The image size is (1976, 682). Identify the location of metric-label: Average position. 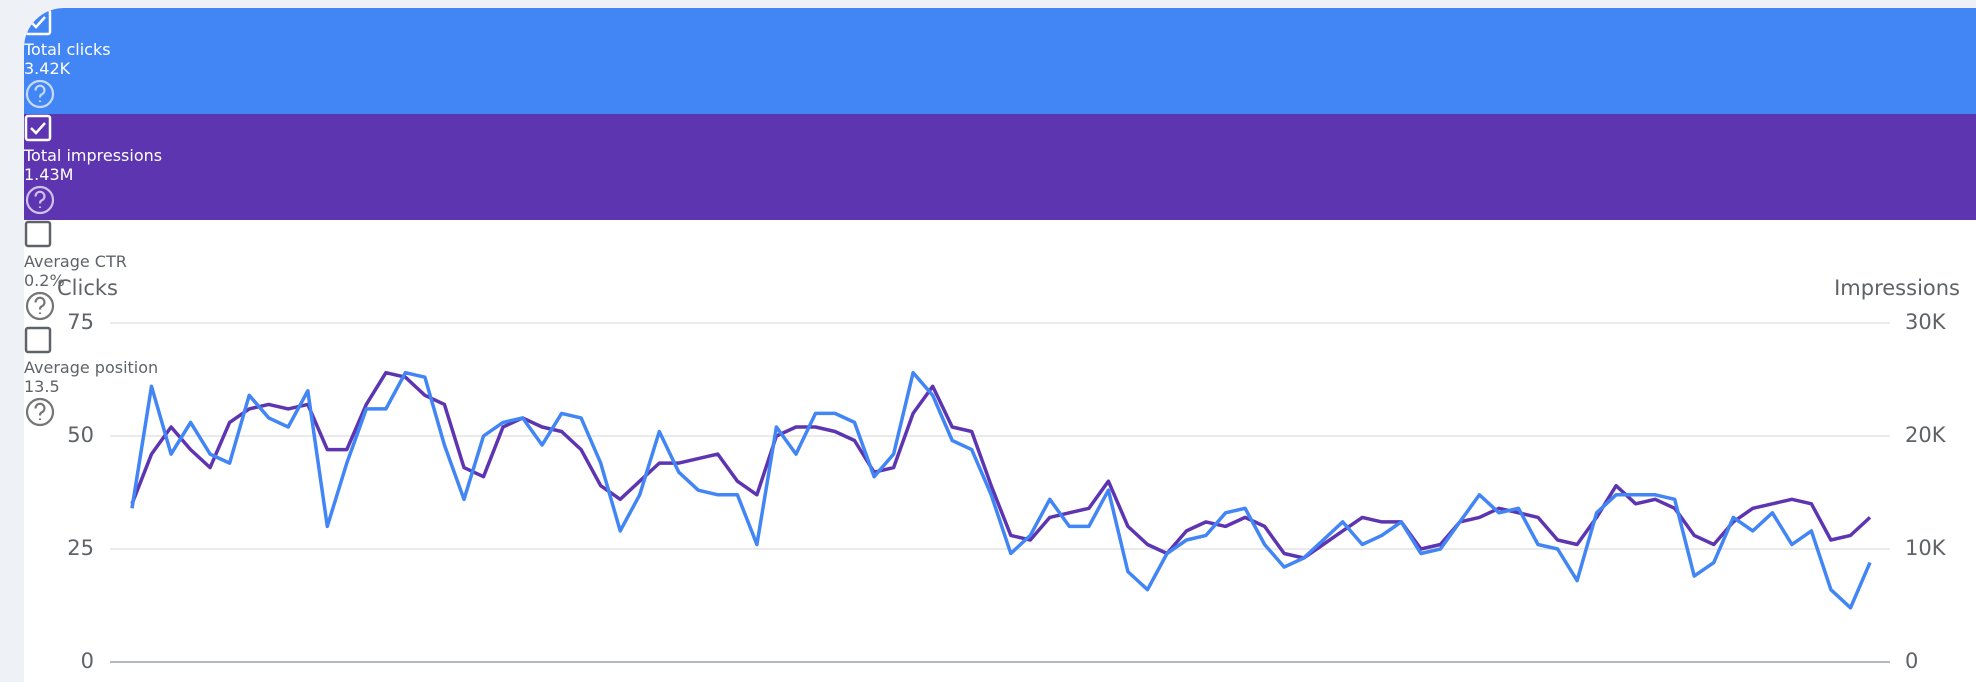
(91, 367).